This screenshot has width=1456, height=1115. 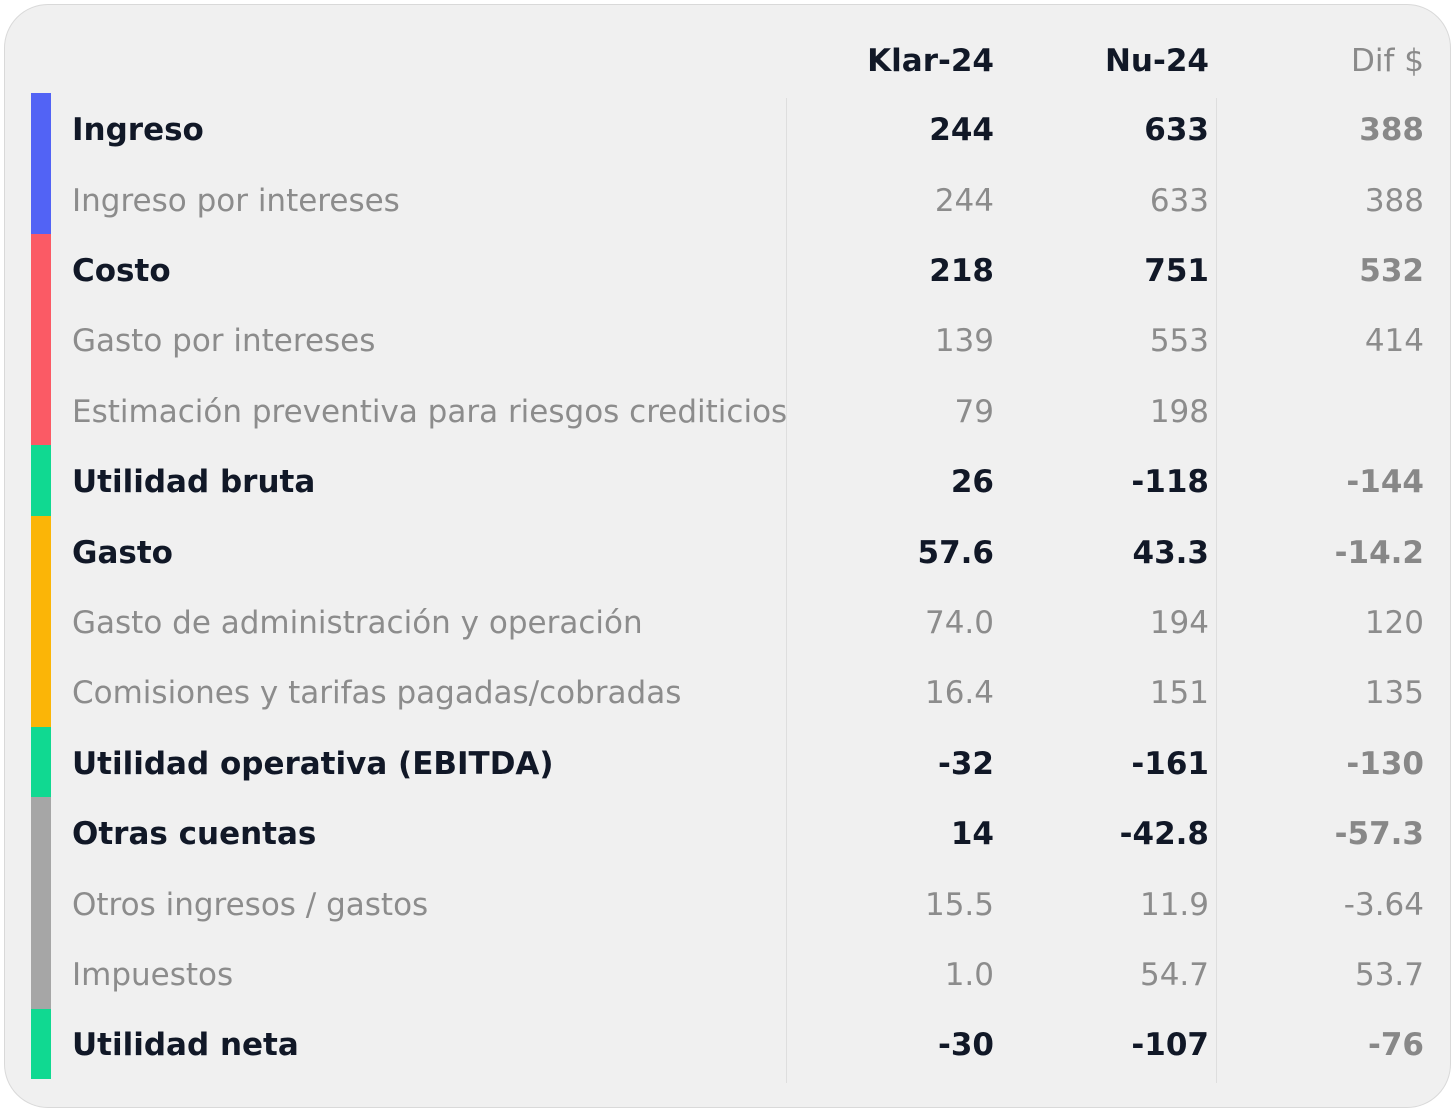 What do you see at coordinates (965, 763) in the screenshot?
I see `klar-value: -32` at bounding box center [965, 763].